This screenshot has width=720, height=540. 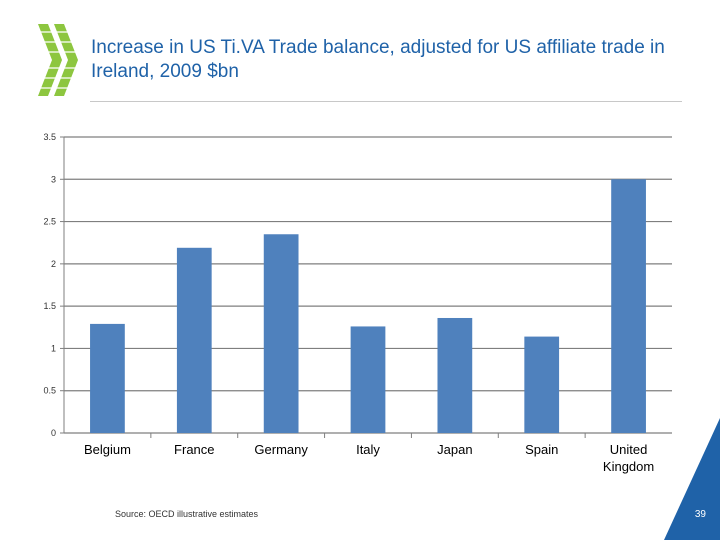 What do you see at coordinates (194, 340) in the screenshot?
I see `bar-france` at bounding box center [194, 340].